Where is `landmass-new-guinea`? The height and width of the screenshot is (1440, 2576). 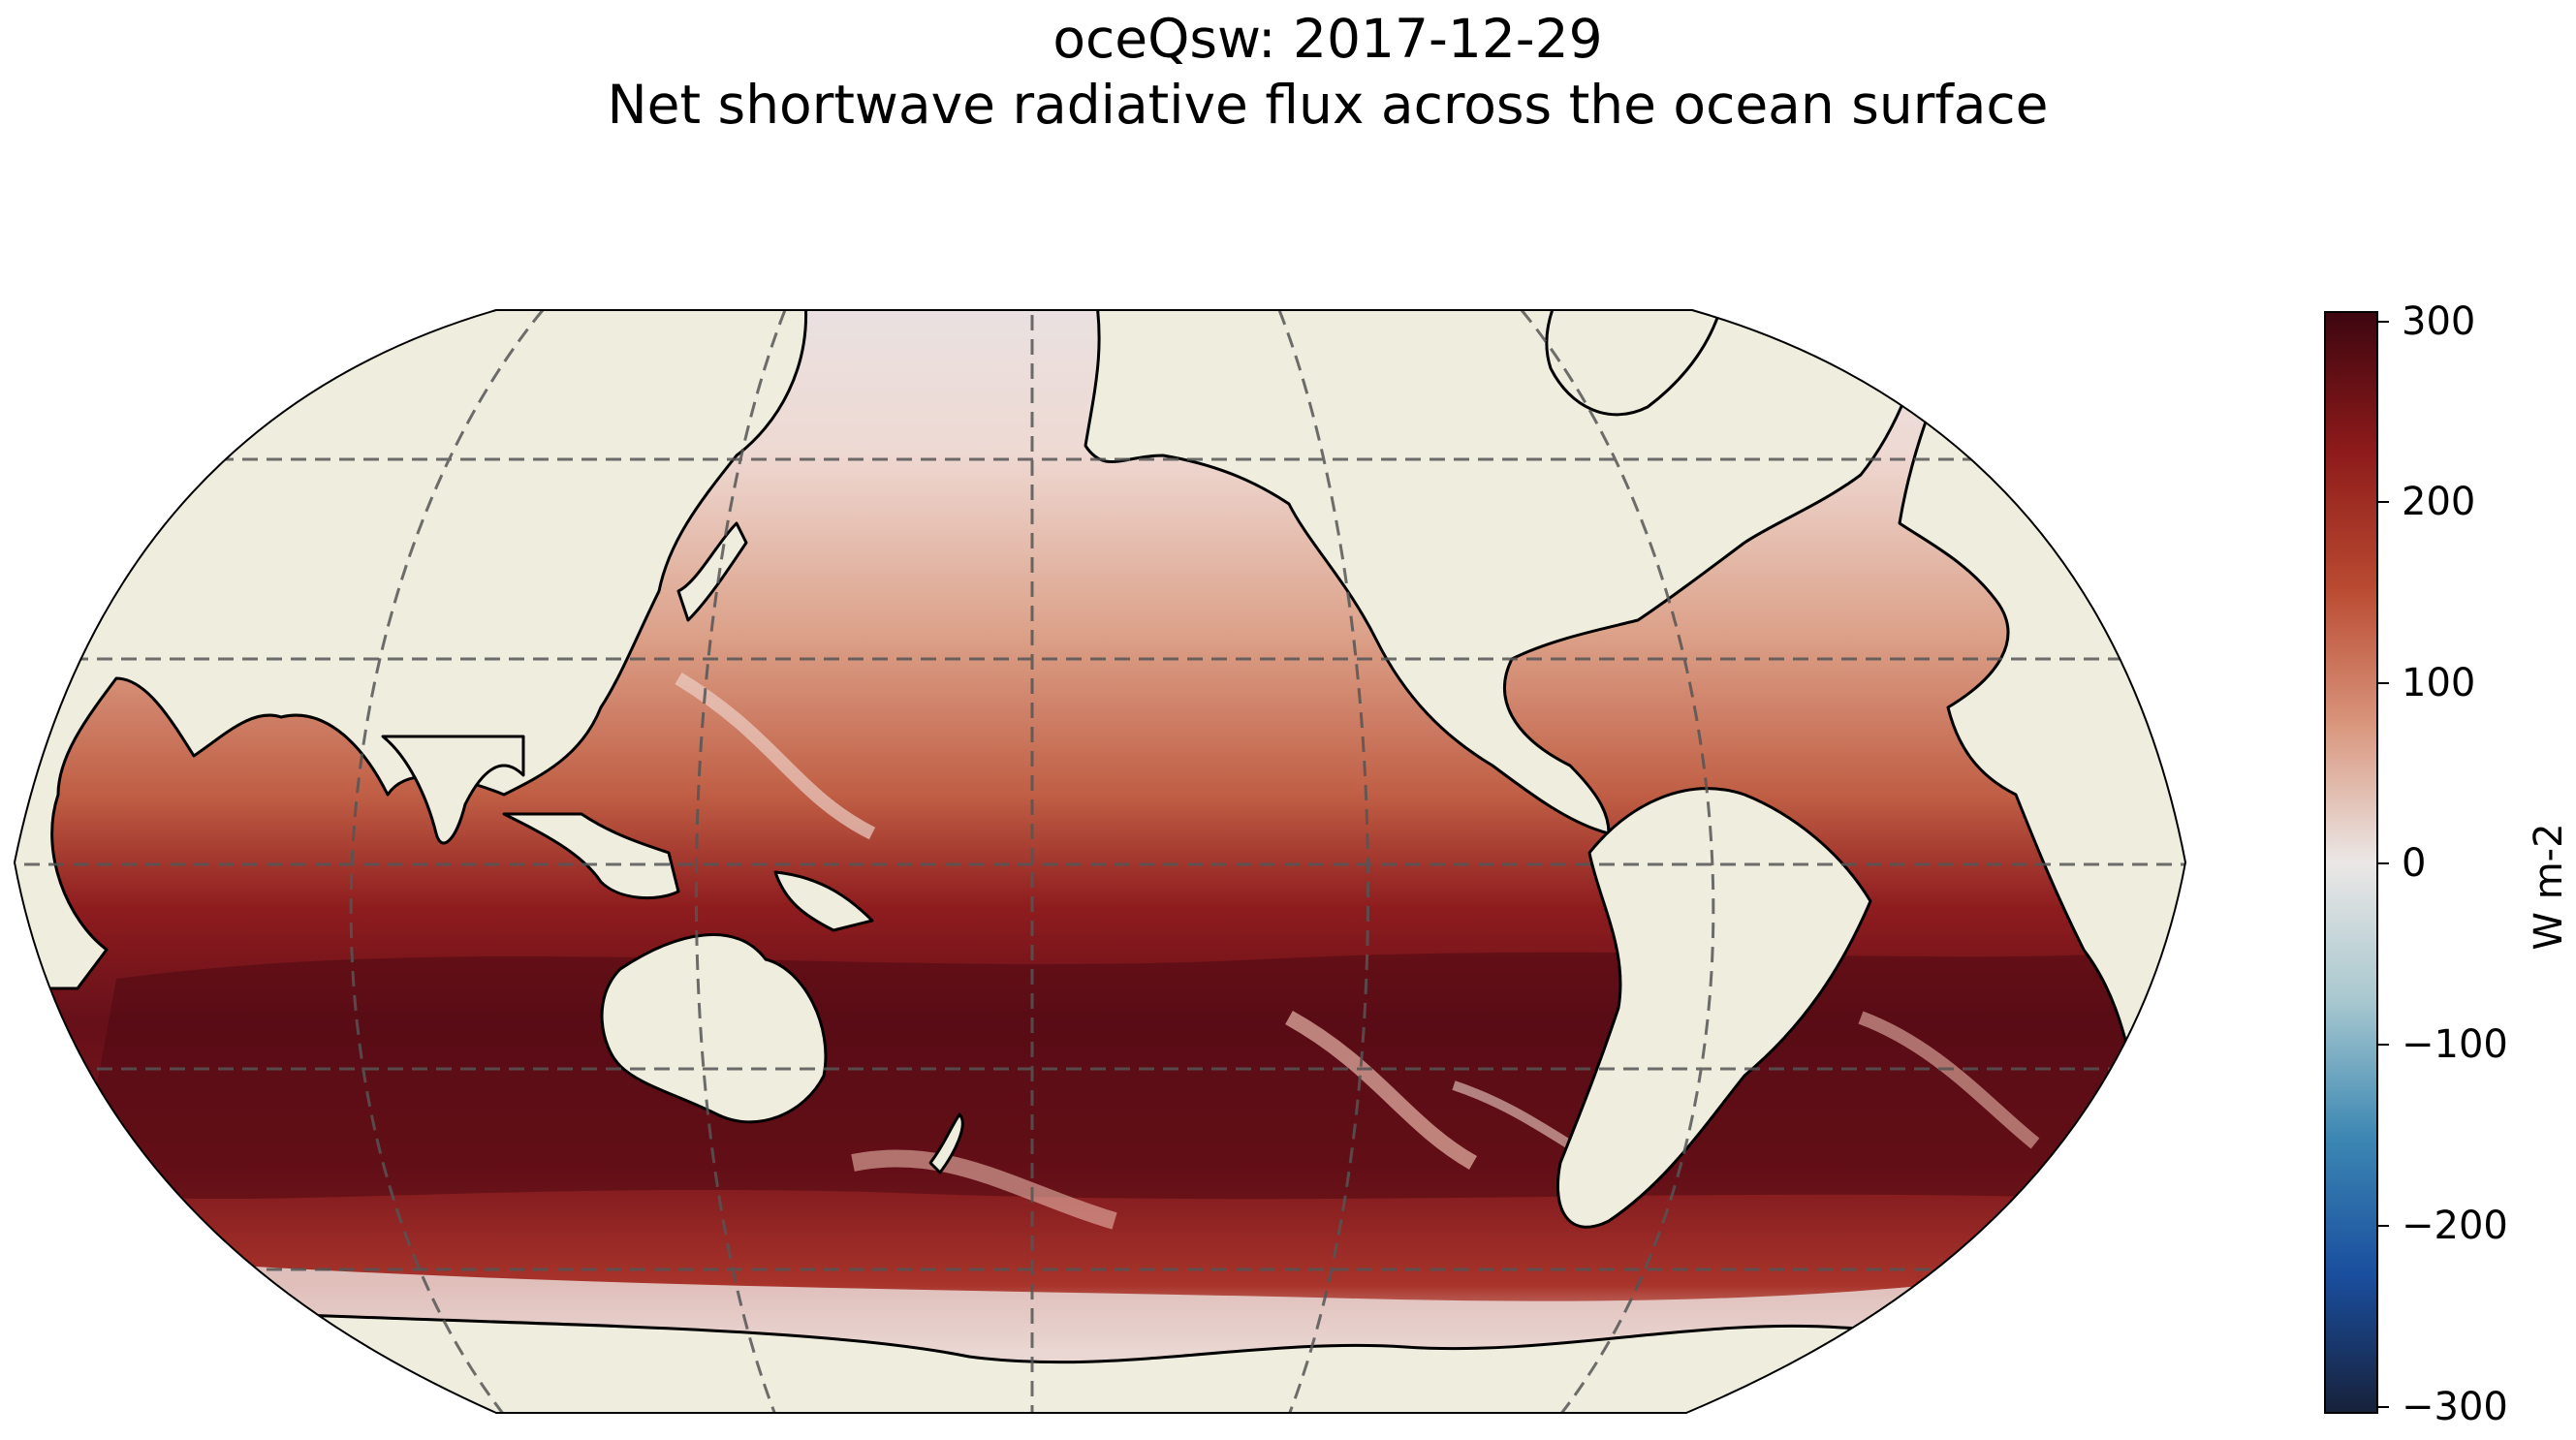
landmass-new-guinea is located at coordinates (823, 901).